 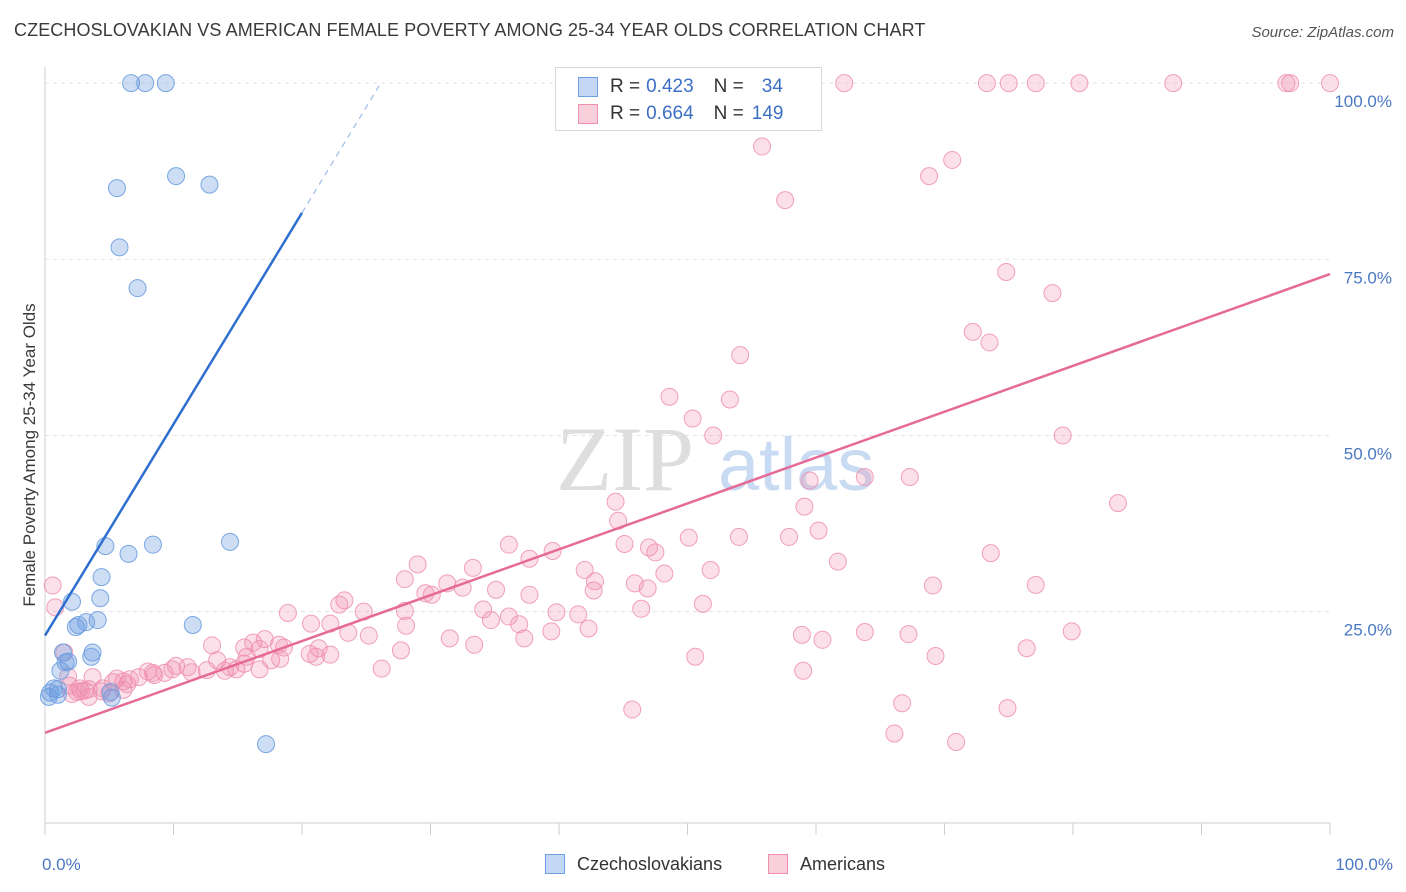 What do you see at coordinates (670, 86) in the screenshot?
I see `legend-r-value: 0.423` at bounding box center [670, 86].